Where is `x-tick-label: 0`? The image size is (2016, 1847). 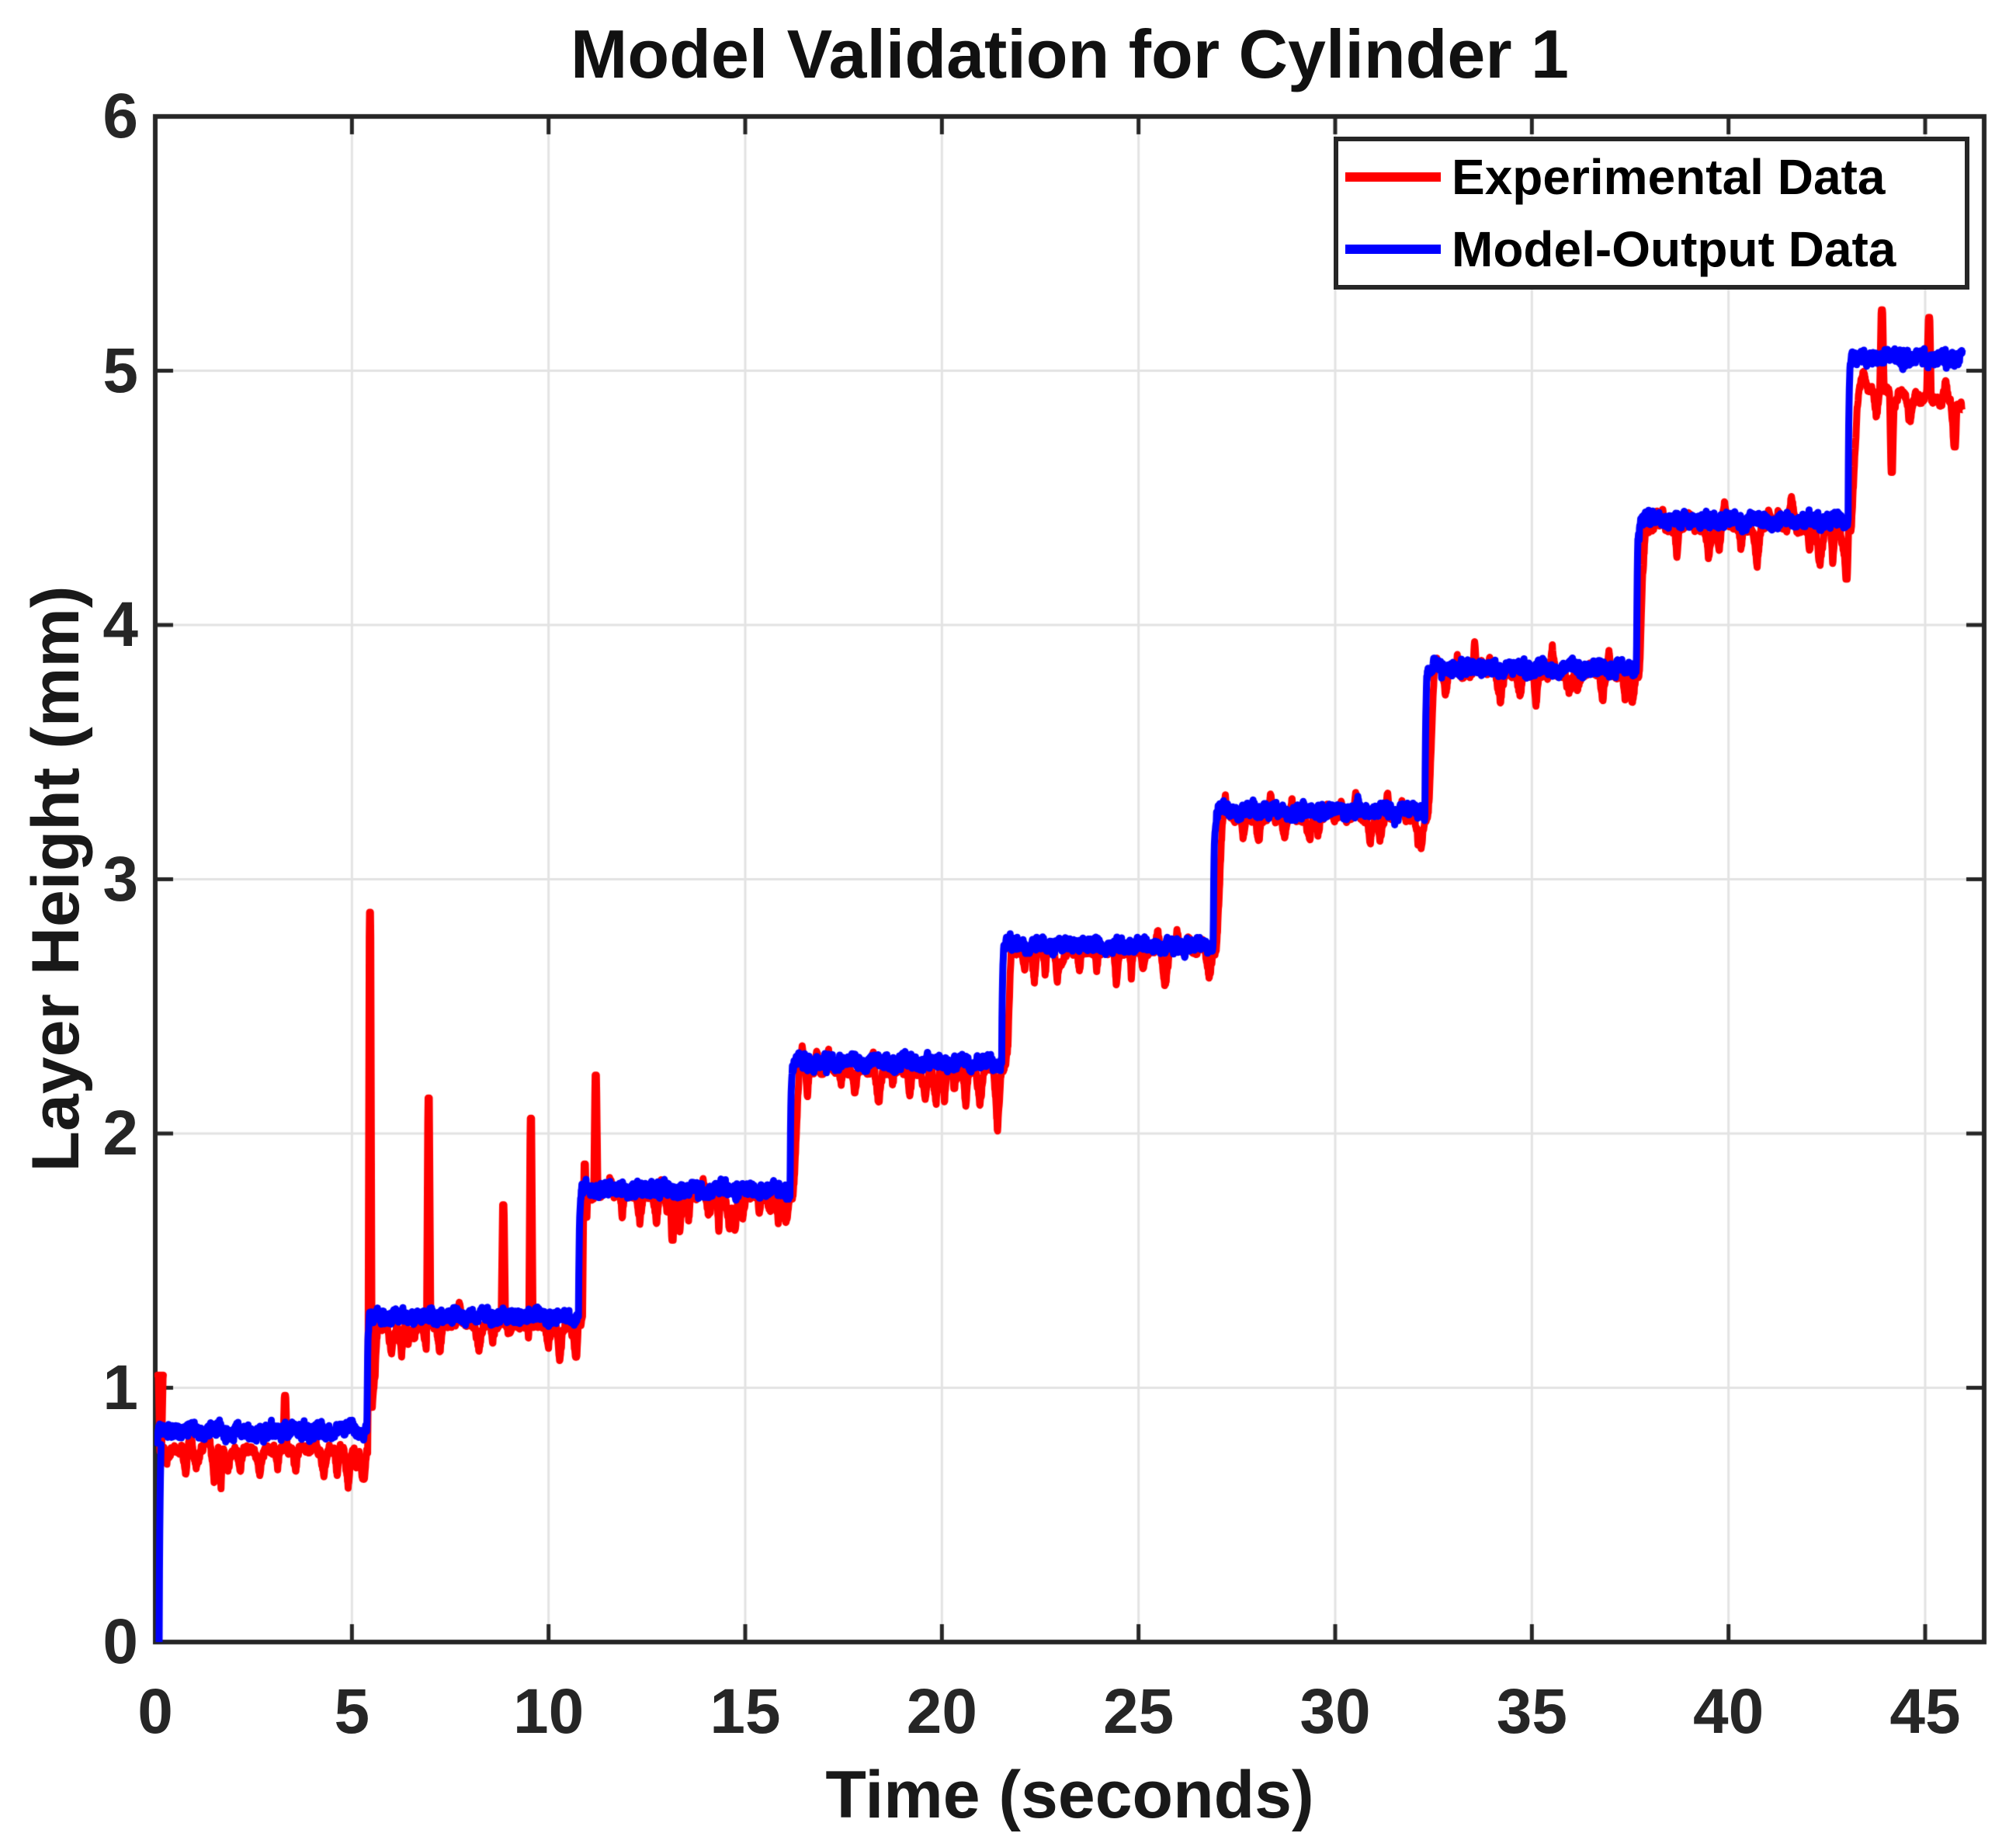 x-tick-label: 0 is located at coordinates (155, 1711).